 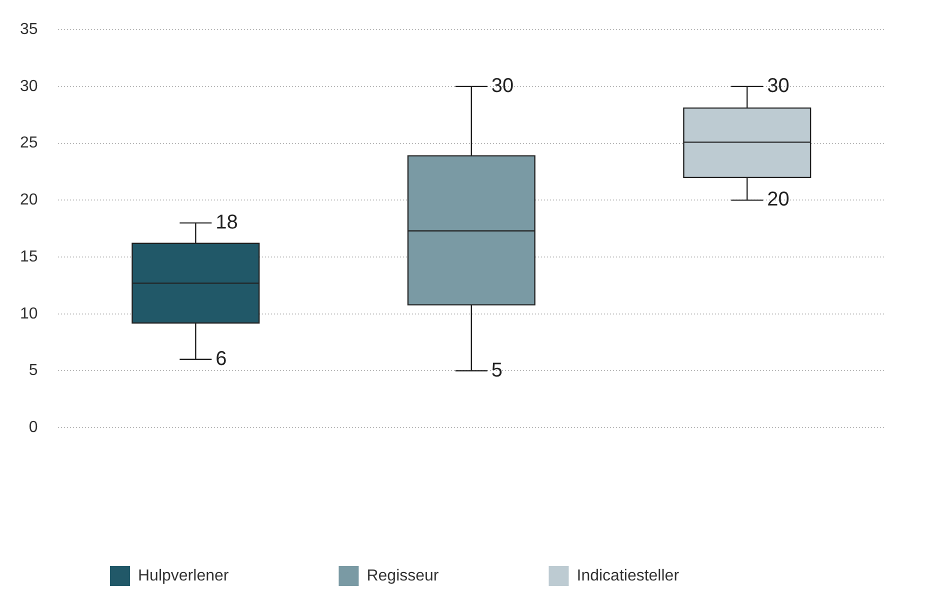 What do you see at coordinates (29, 313) in the screenshot?
I see `y-tick-label: 10` at bounding box center [29, 313].